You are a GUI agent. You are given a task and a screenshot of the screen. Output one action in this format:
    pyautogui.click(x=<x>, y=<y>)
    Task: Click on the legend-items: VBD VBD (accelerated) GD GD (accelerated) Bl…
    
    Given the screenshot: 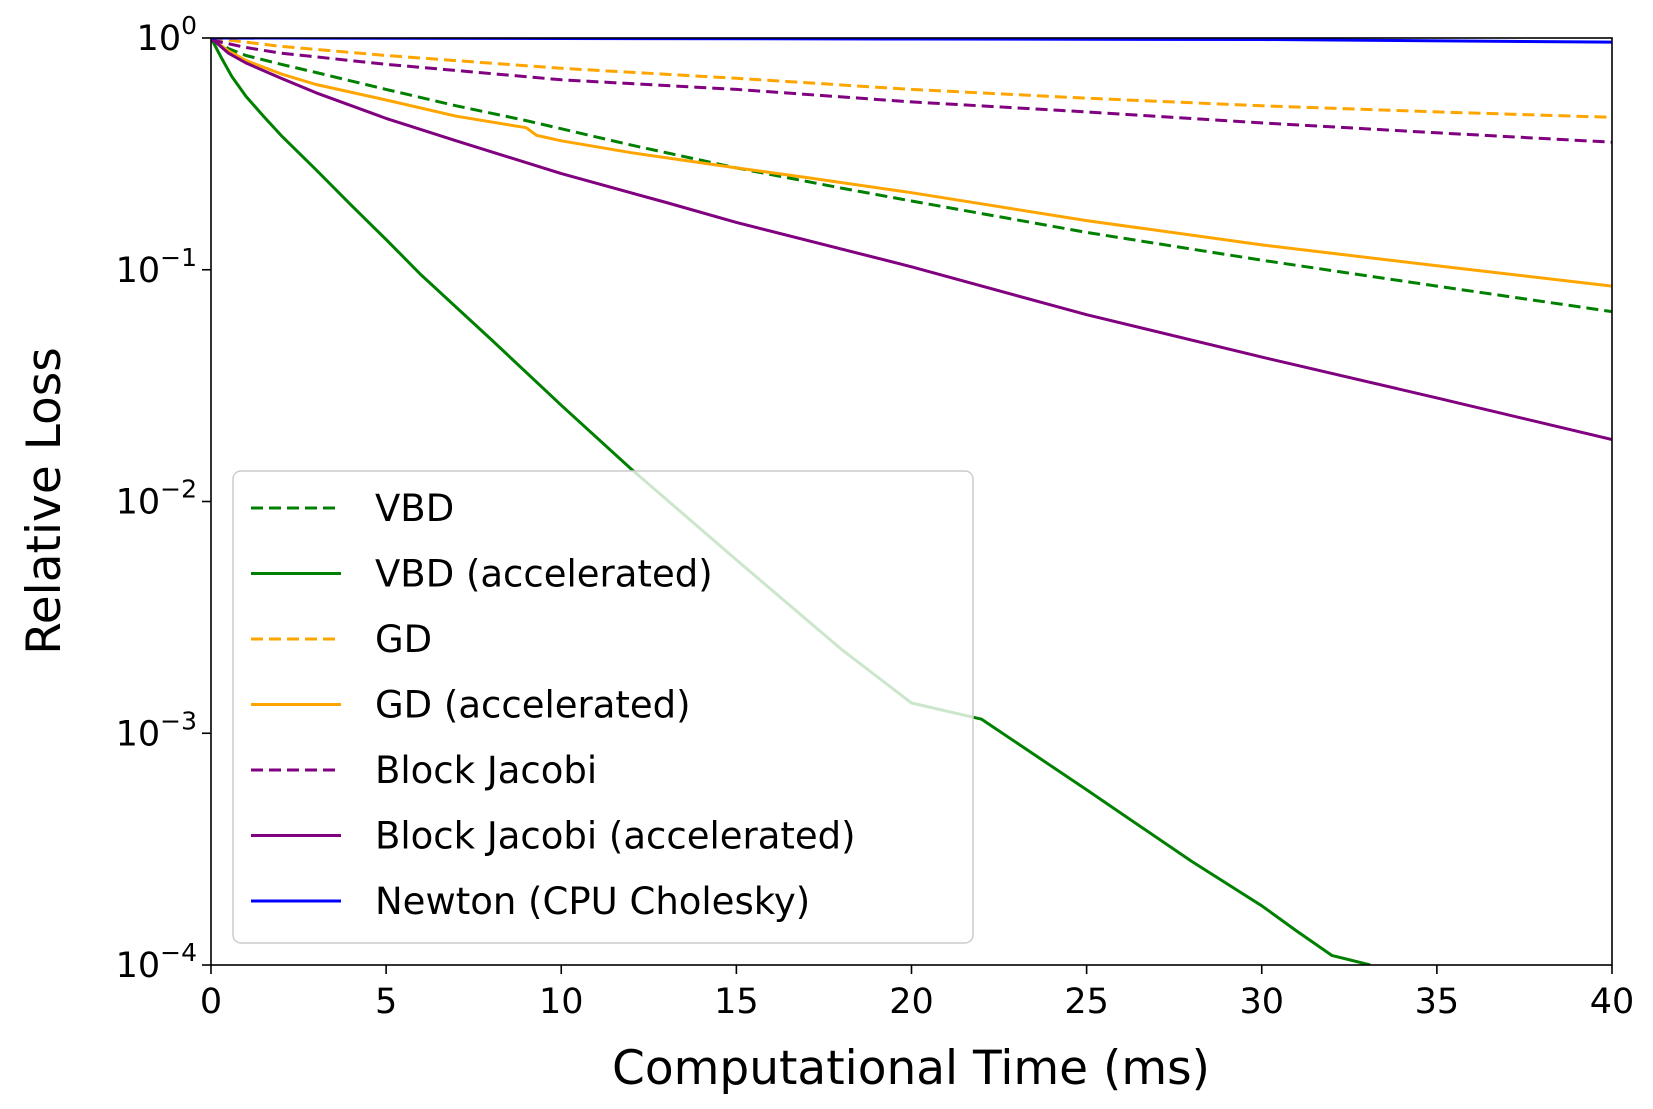 What is the action you would take?
    pyautogui.click(x=553, y=705)
    